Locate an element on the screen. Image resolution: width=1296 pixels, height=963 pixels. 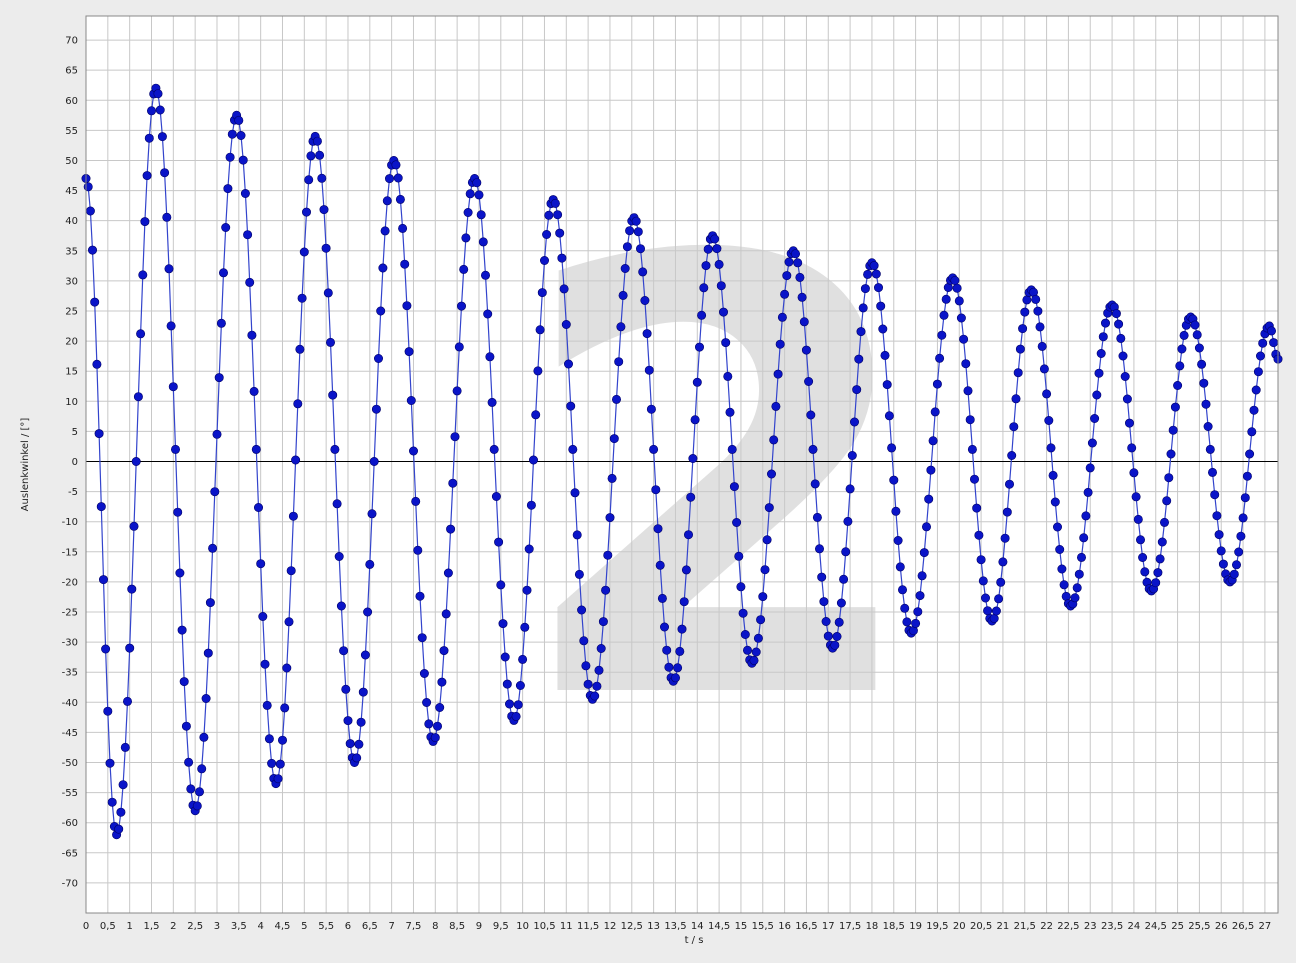
x-tick-label: 17 is located at coordinates (828, 926).